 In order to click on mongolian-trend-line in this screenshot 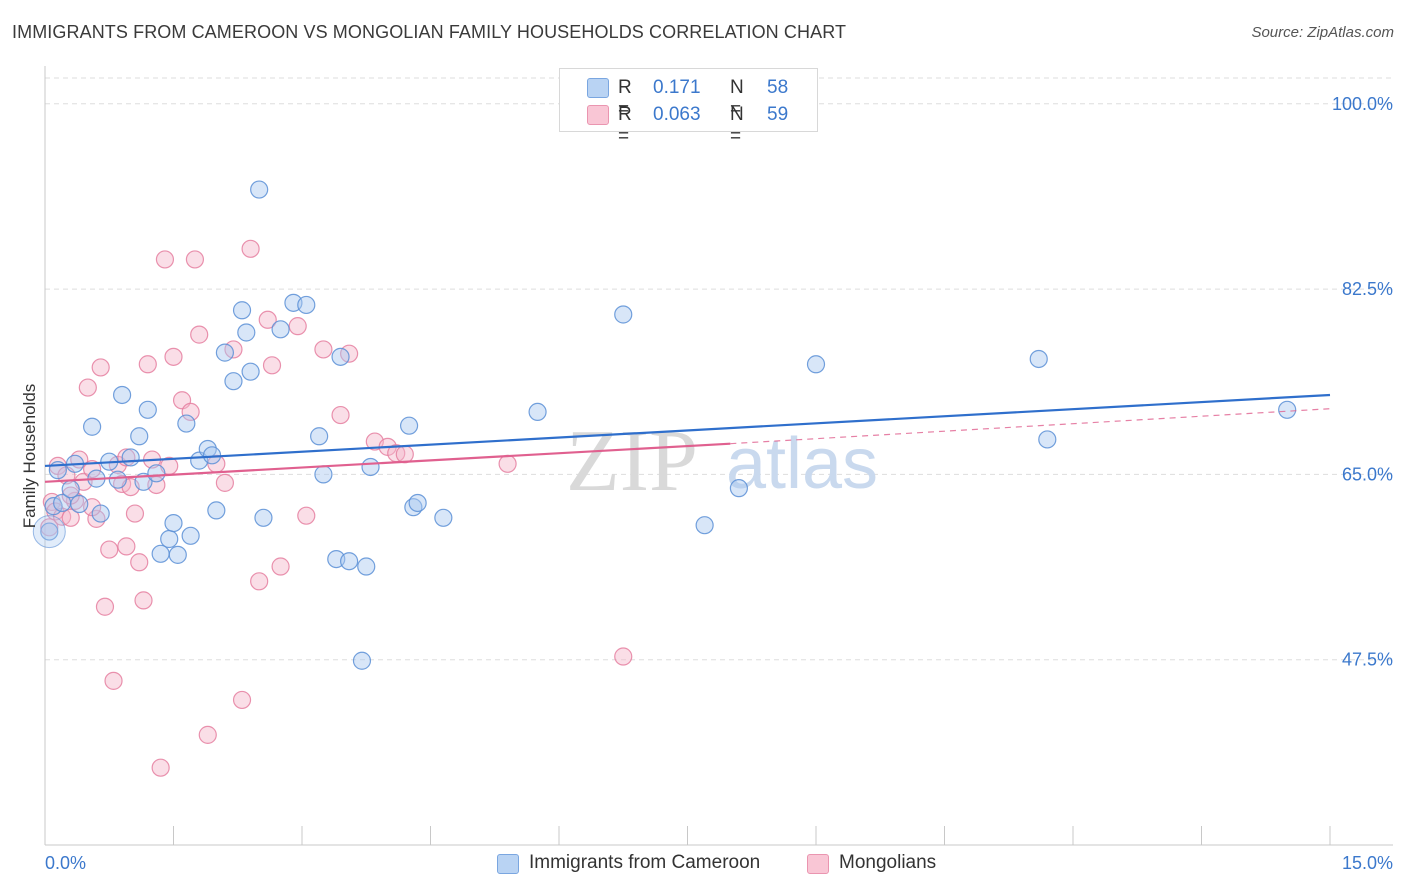, I will do `click(387, 462)`.